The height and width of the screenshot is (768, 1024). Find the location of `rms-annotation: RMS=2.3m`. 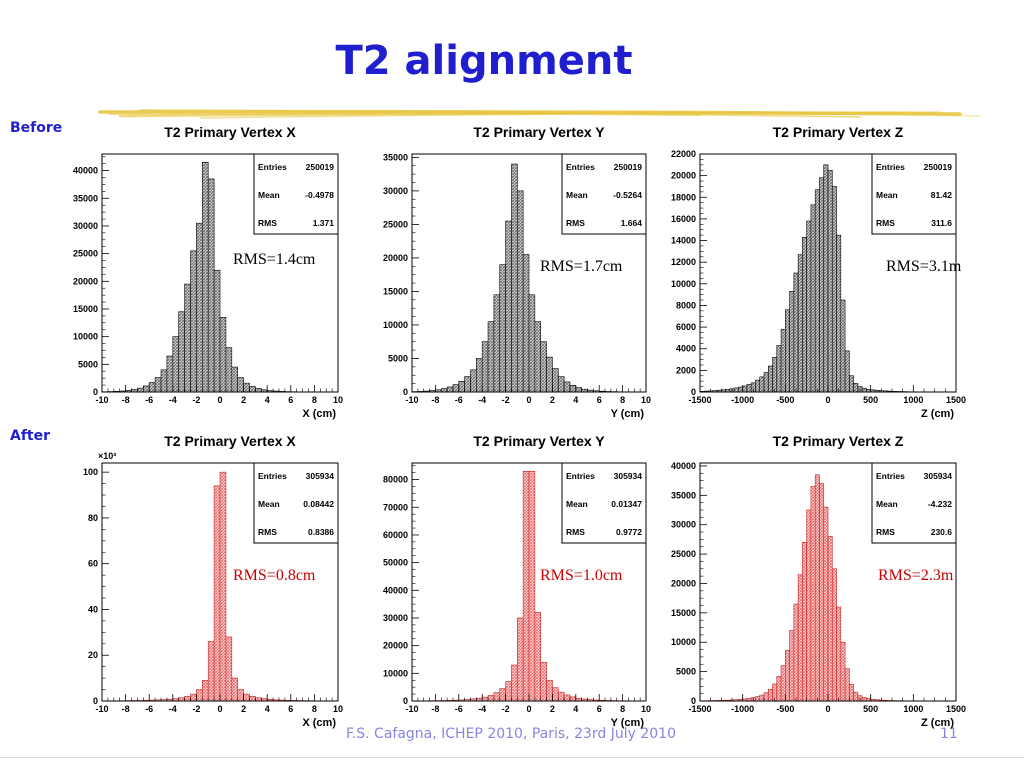

rms-annotation: RMS=2.3m is located at coordinates (916, 575).